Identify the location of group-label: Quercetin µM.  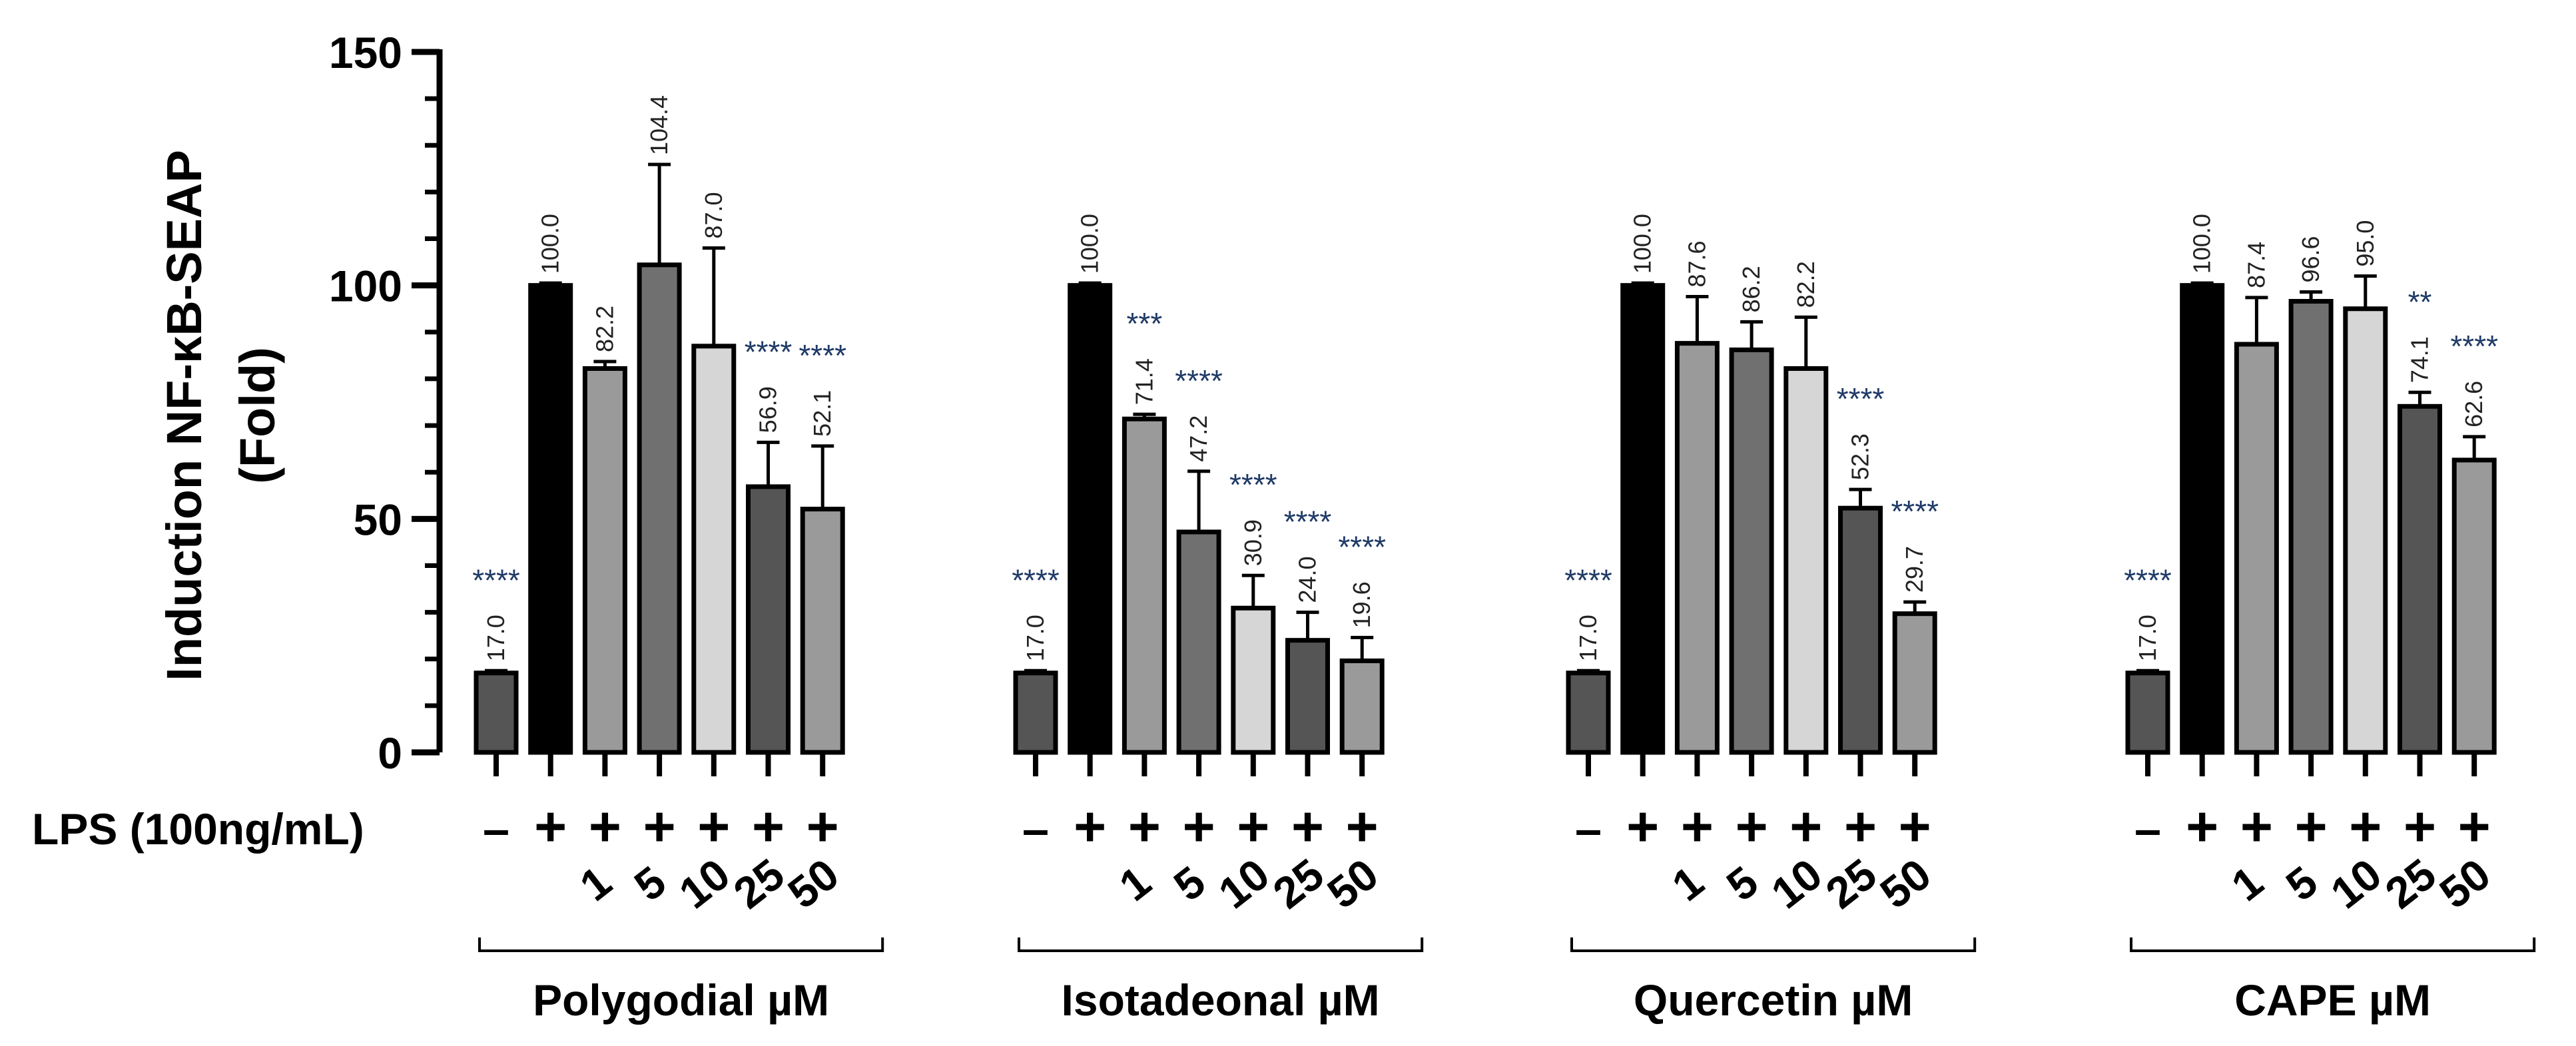
(1773, 1000).